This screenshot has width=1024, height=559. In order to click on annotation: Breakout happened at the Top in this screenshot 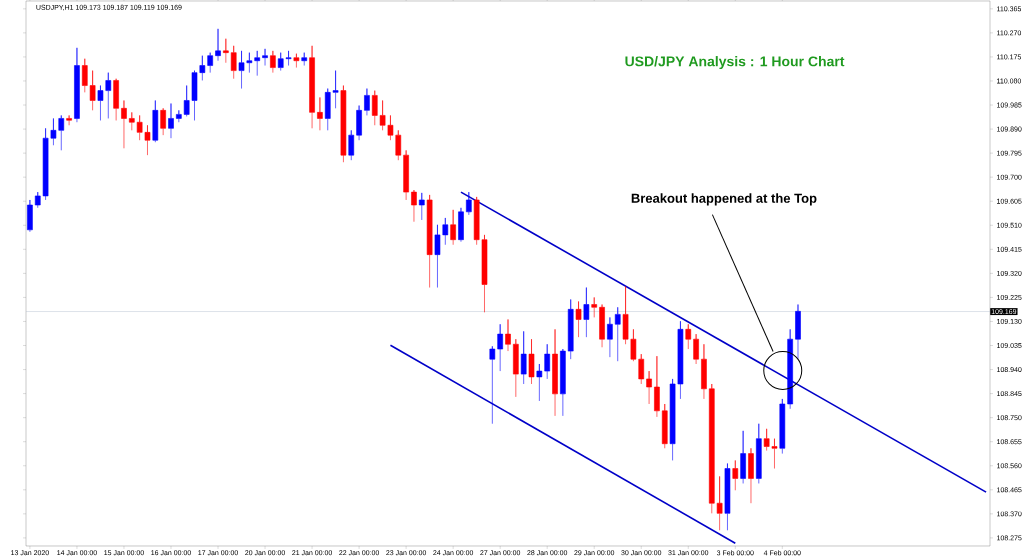, I will do `click(724, 199)`.